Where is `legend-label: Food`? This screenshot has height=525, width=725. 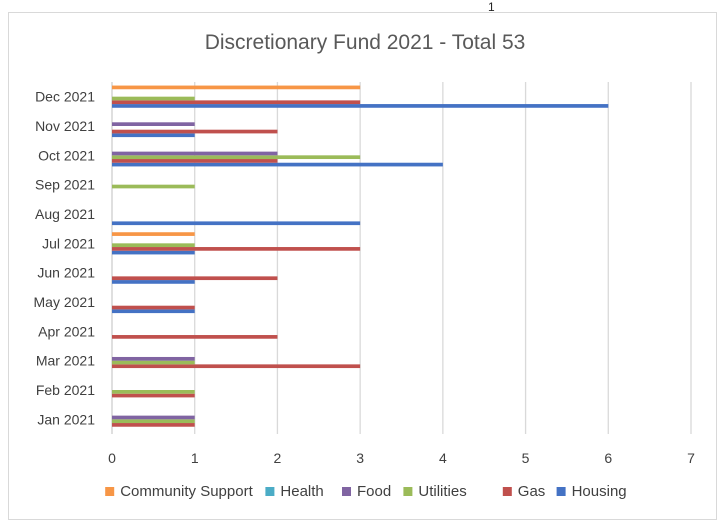
legend-label: Food is located at coordinates (374, 491).